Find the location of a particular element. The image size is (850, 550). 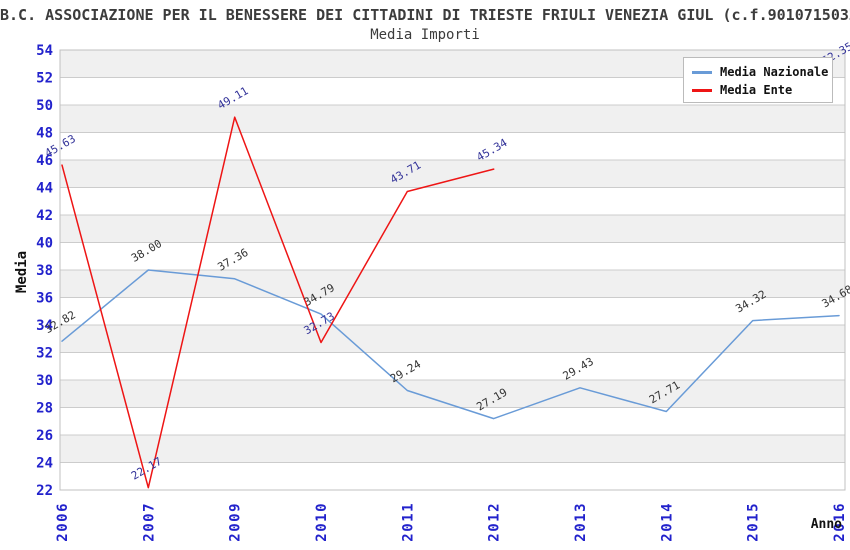

y-tick-label: 34 is located at coordinates (44, 326).